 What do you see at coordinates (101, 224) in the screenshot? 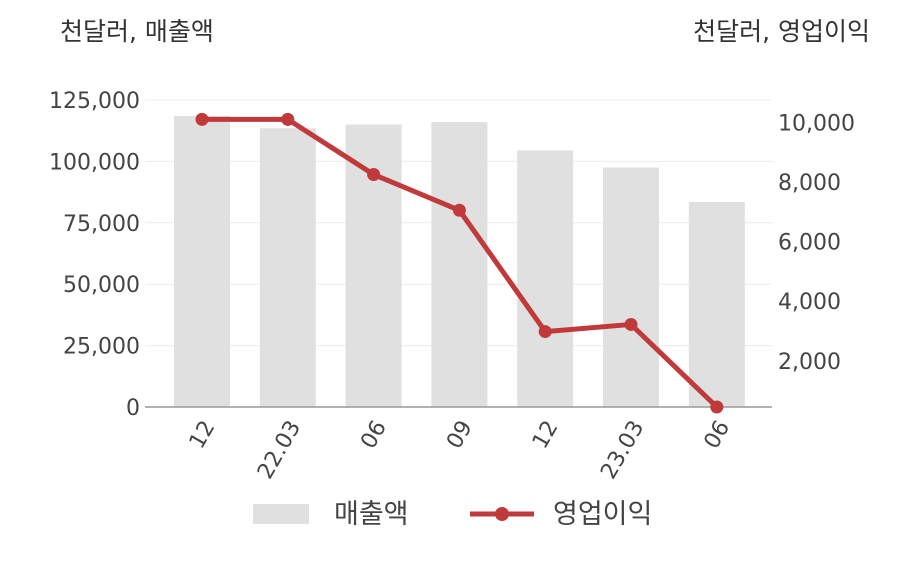
I see `left-tick-label: 75,000` at bounding box center [101, 224].